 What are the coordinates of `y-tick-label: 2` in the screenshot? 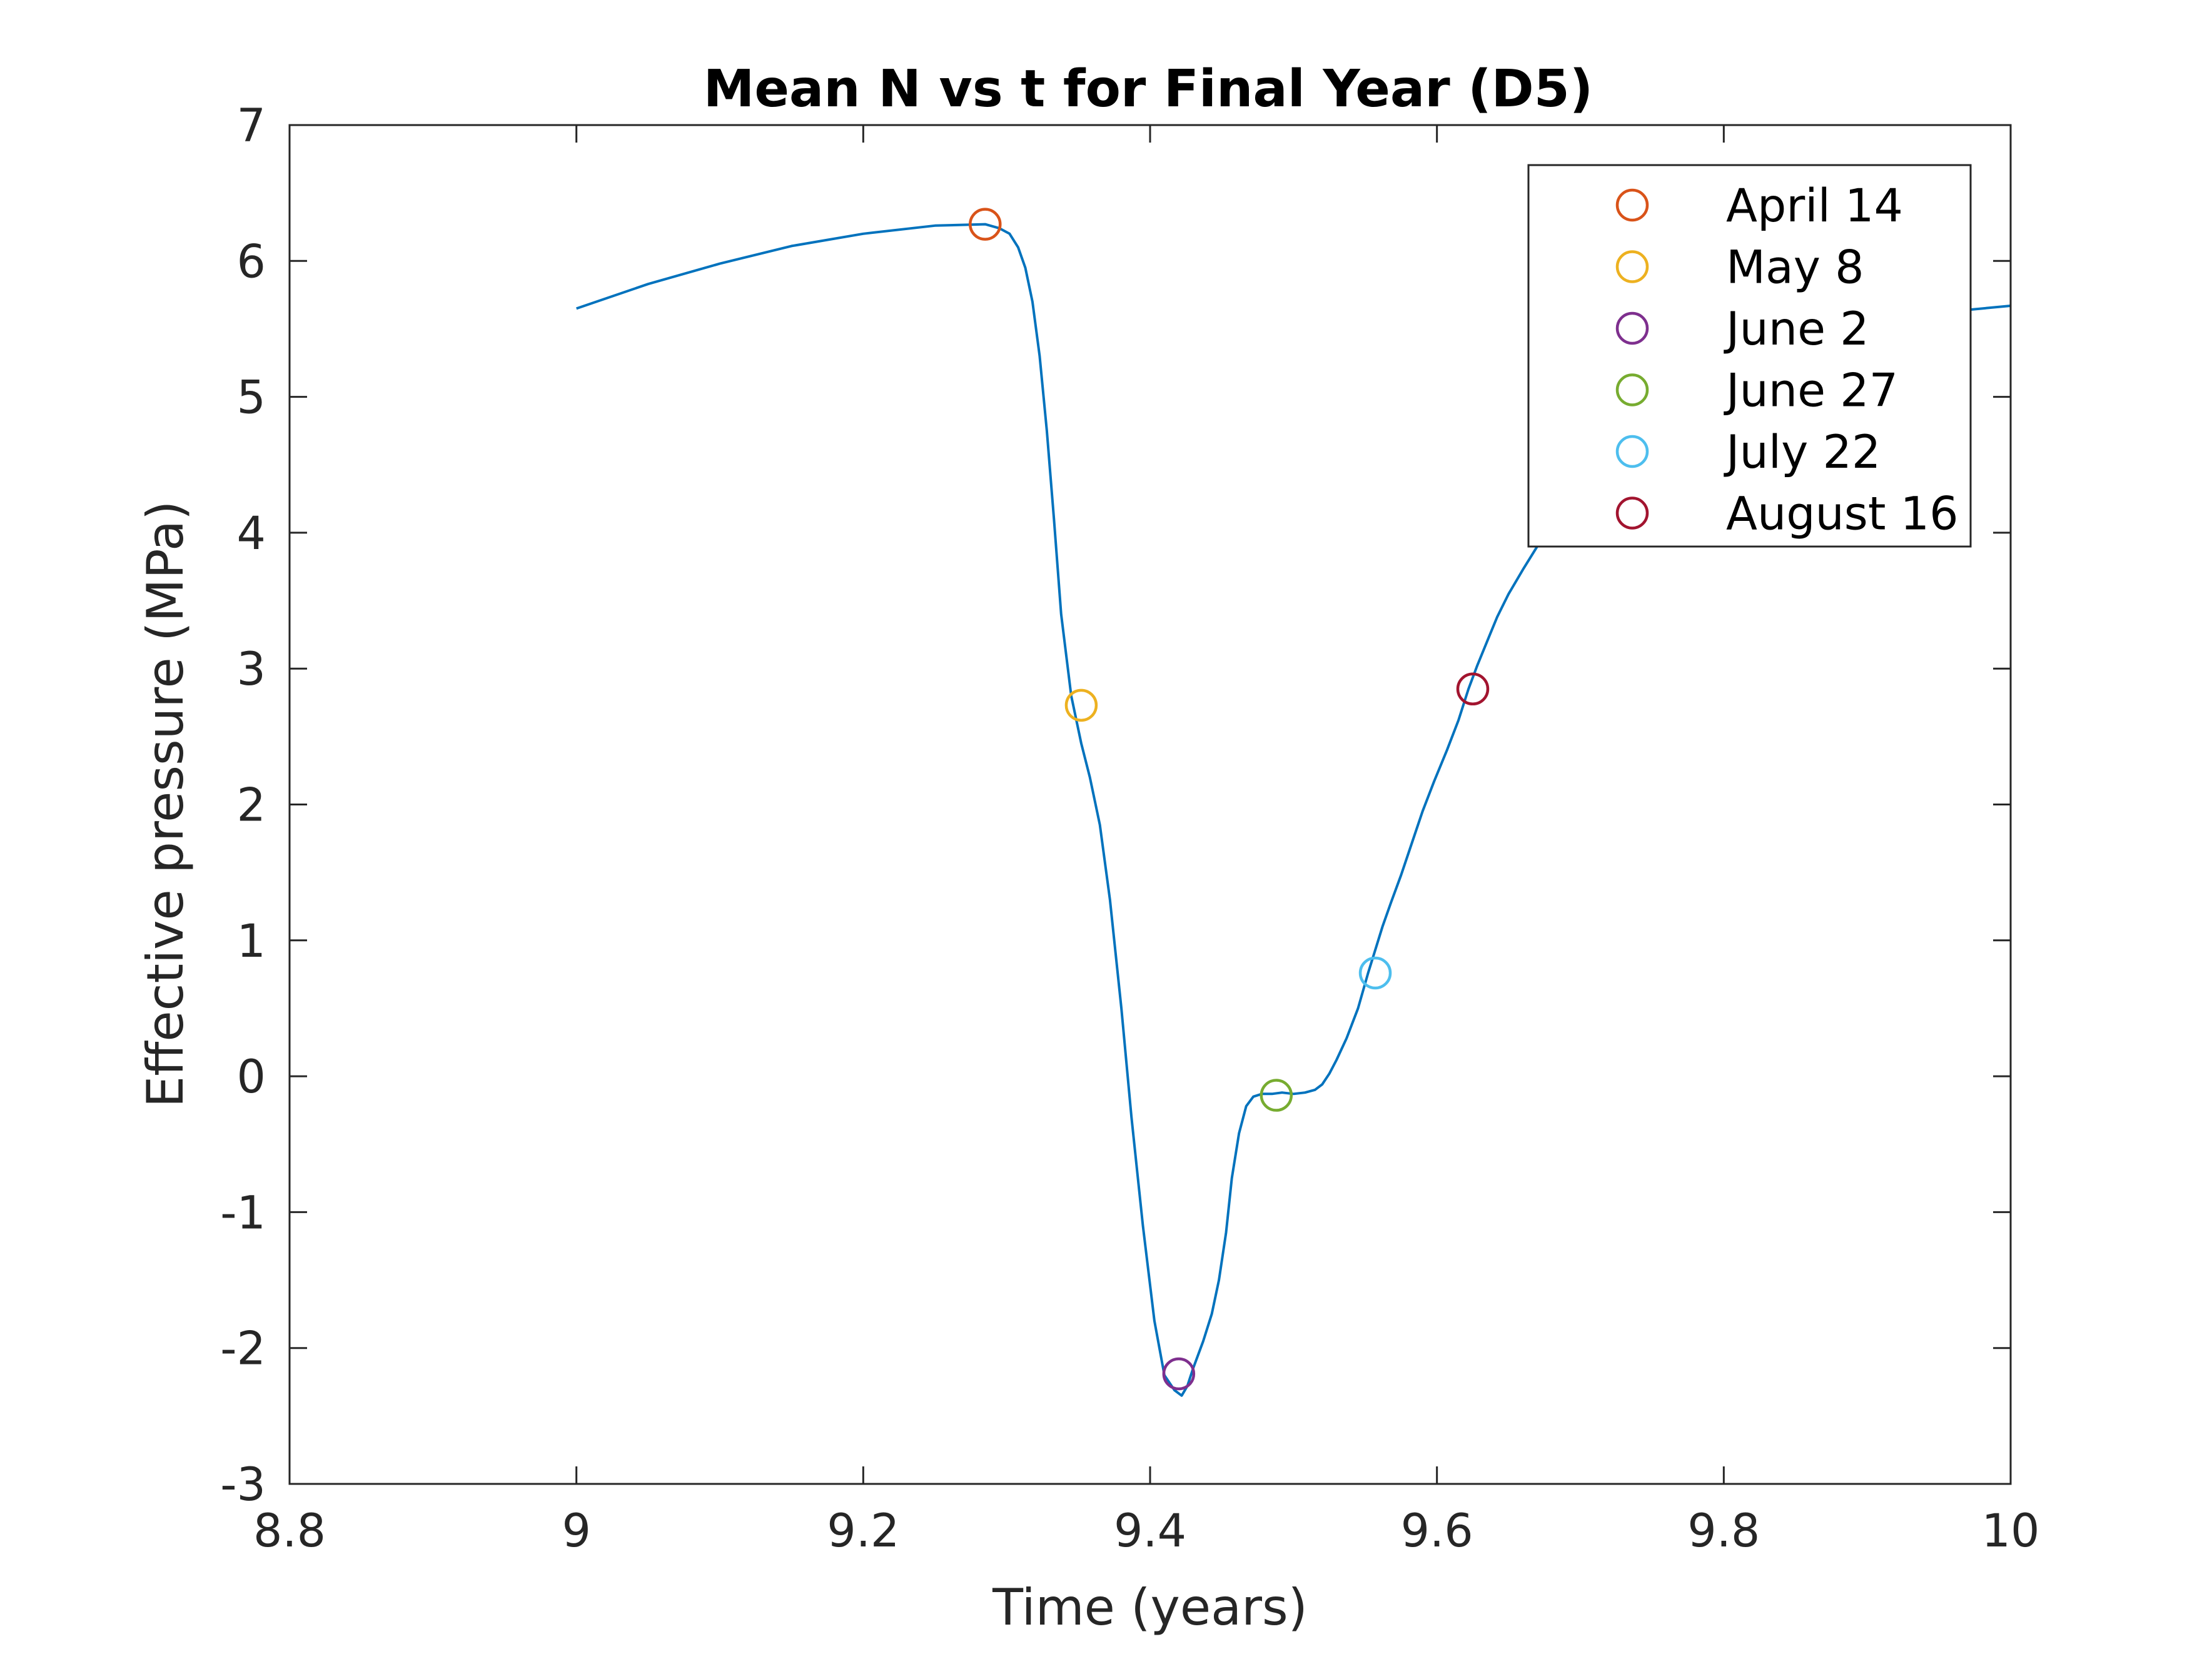 It's located at (252, 806).